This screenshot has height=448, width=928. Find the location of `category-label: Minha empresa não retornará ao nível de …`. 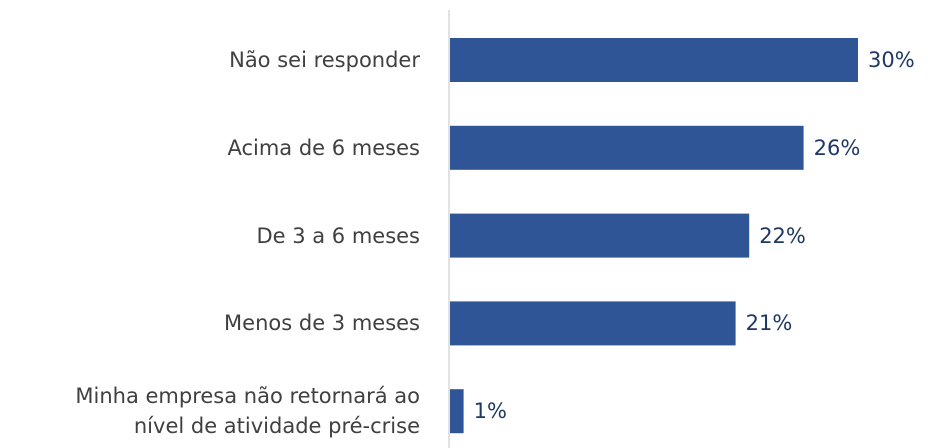

category-label: Minha empresa não retornará ao nível de … is located at coordinates (247, 411).